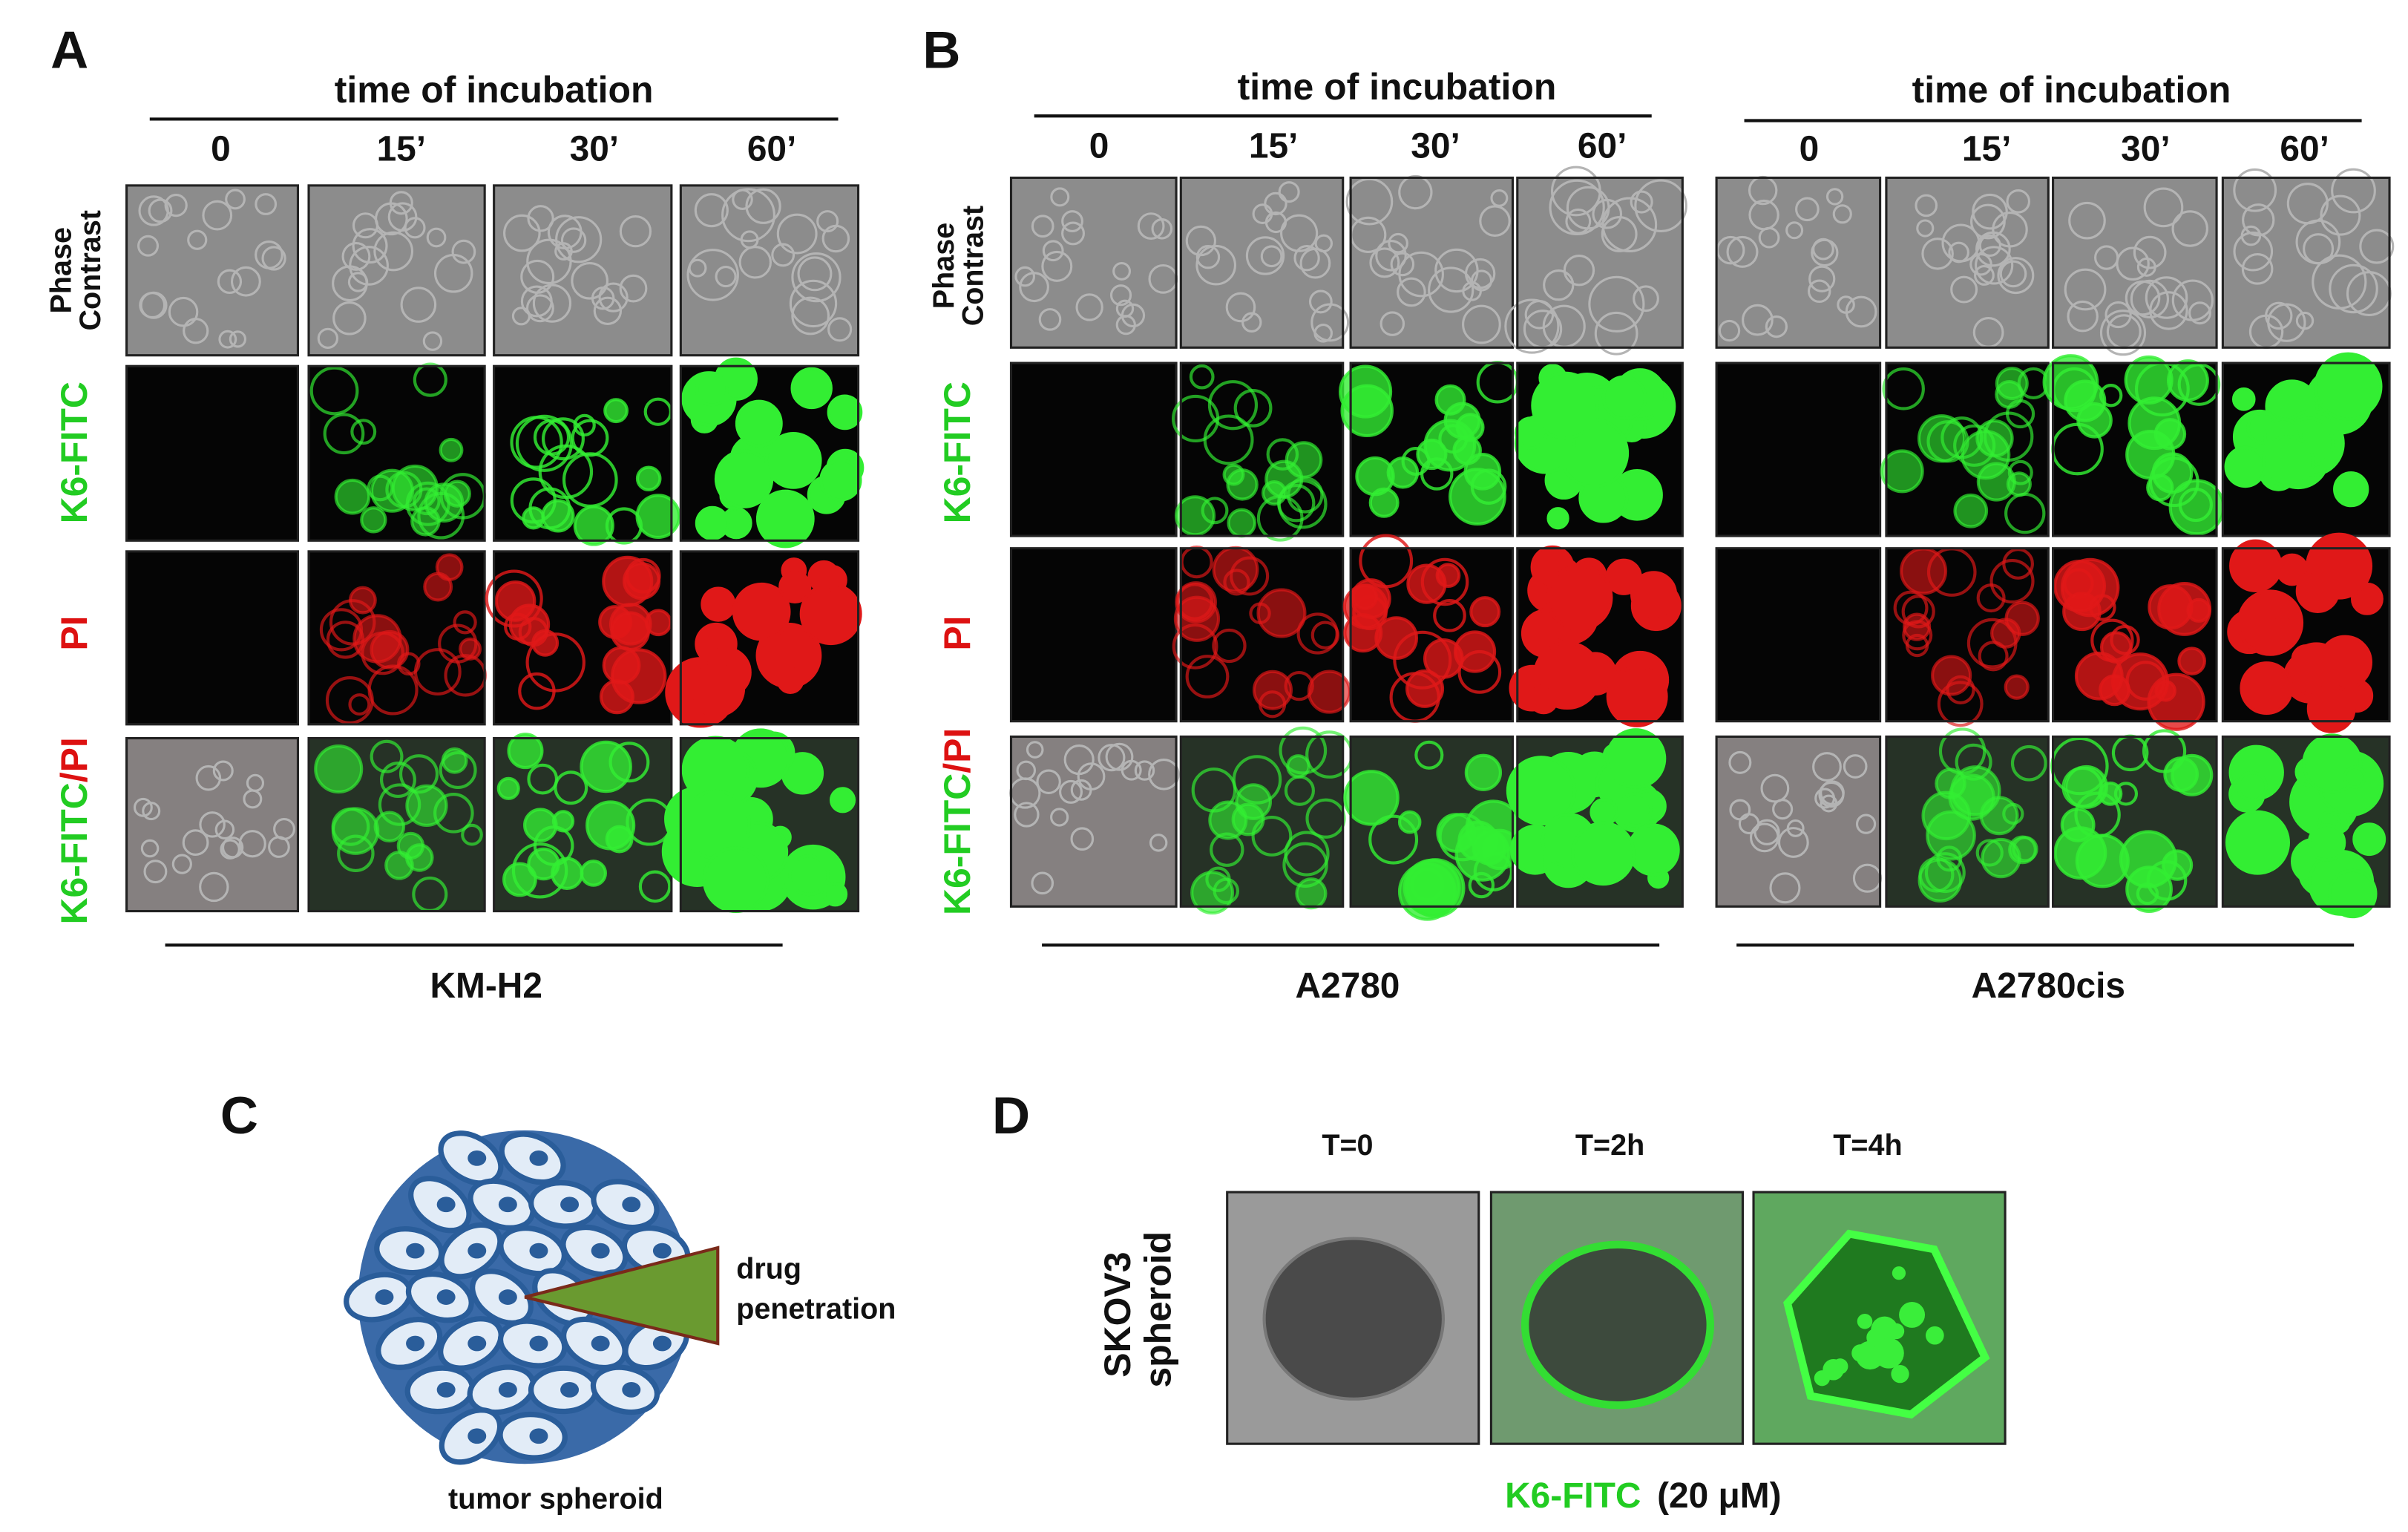  I want to click on fluorescent-spot, so click(1822, 1378).